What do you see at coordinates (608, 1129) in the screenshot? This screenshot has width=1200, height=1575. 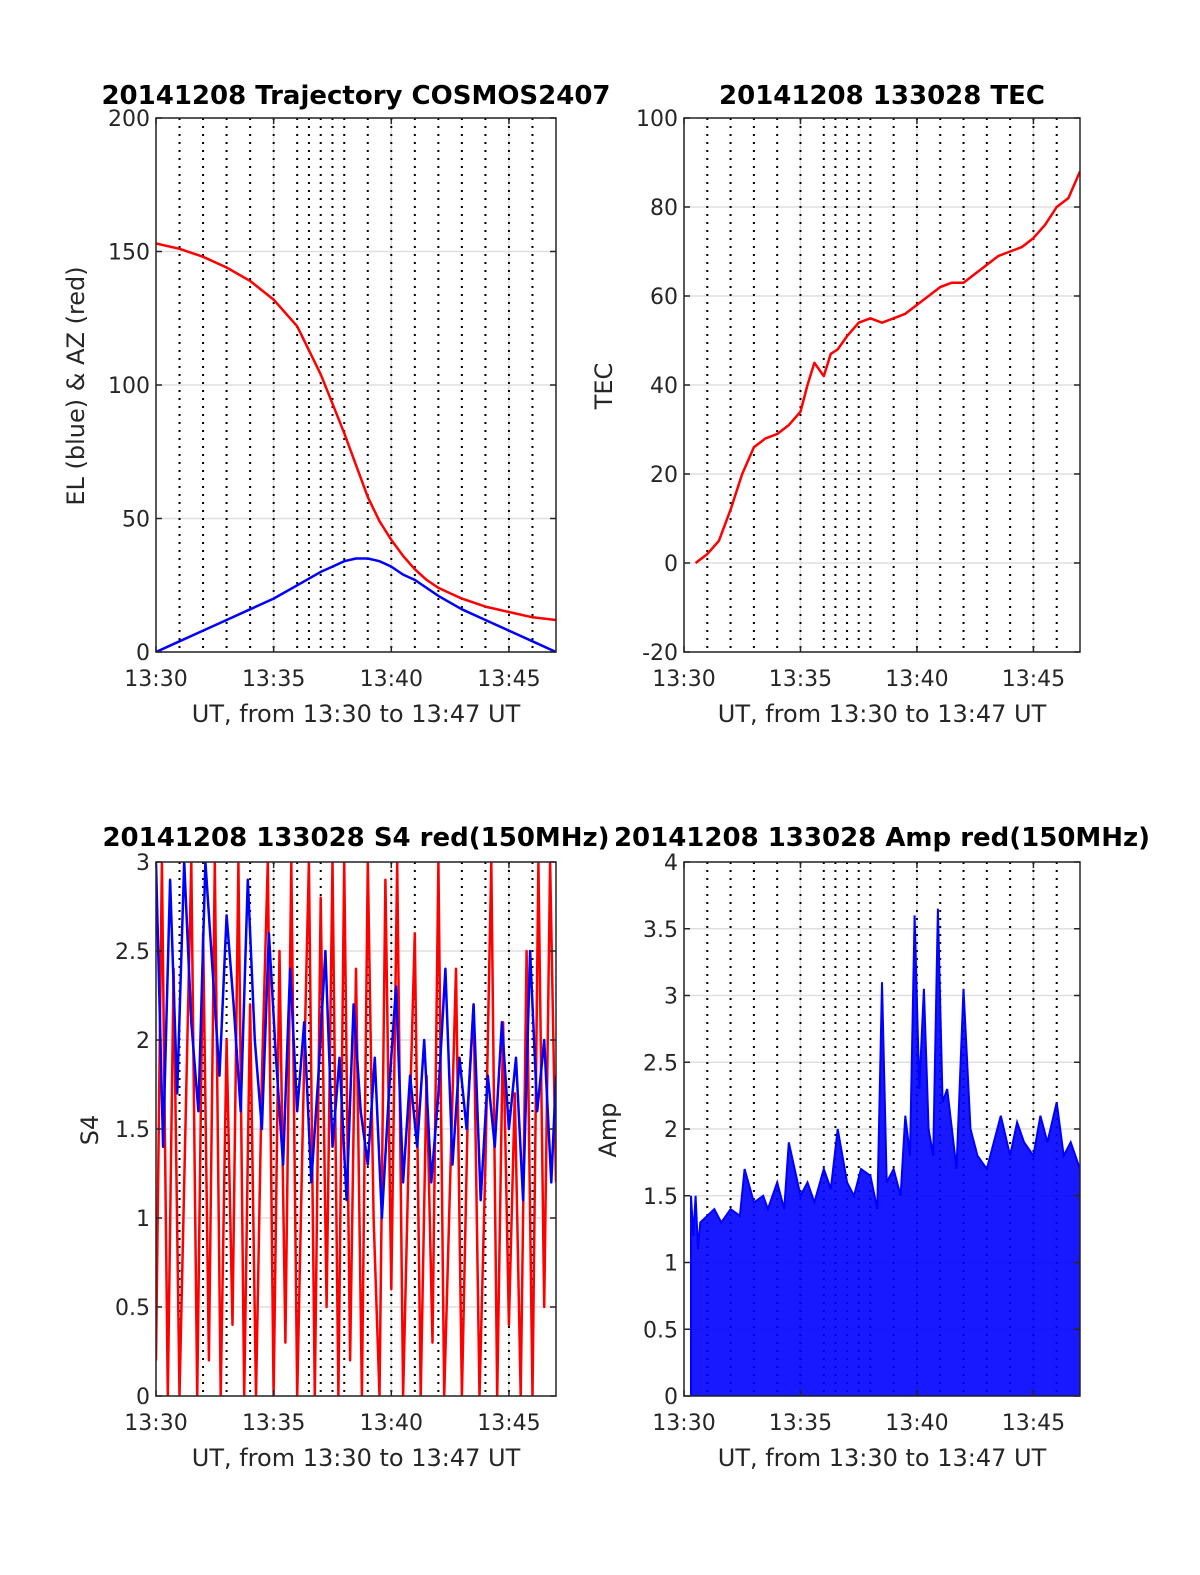 I see `y-axis-label: Amp` at bounding box center [608, 1129].